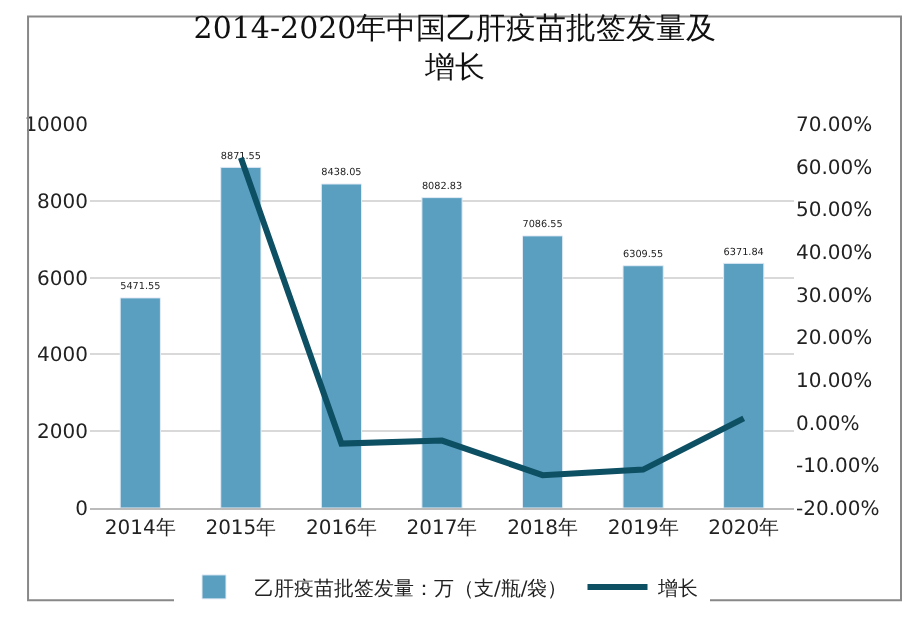 Image resolution: width=910 pixels, height=640 pixels. Describe the element at coordinates (834, 382) in the screenshot. I see `y2-tick-label: 10.00%` at that location.